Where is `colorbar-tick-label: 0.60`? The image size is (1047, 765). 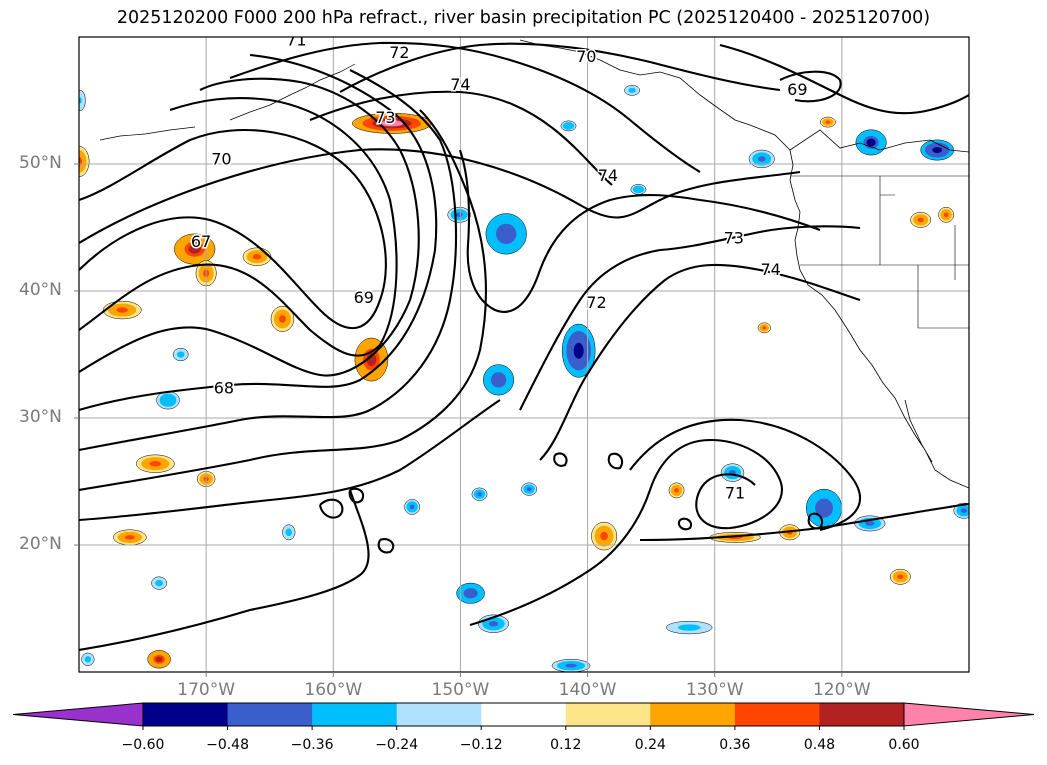
colorbar-tick-label: 0.60 is located at coordinates (904, 745).